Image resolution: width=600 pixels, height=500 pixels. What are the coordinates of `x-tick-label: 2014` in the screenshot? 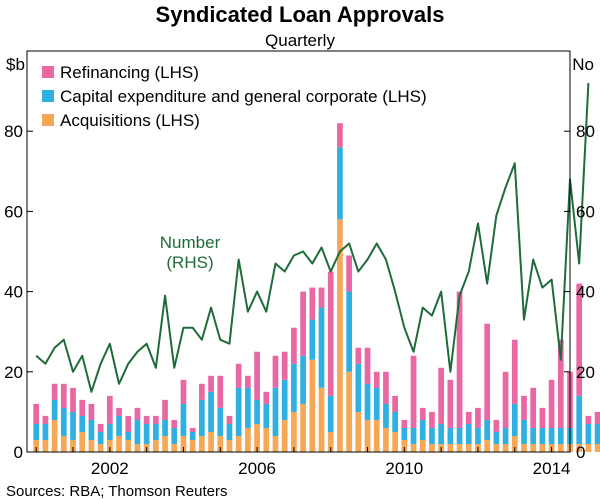 It's located at (552, 468).